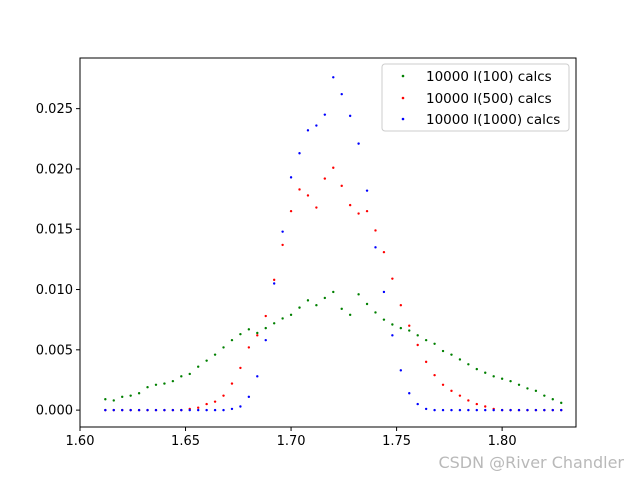  Describe the element at coordinates (489, 99) in the screenshot. I see `legend-label-2: 10000 I(500) calcs` at that location.